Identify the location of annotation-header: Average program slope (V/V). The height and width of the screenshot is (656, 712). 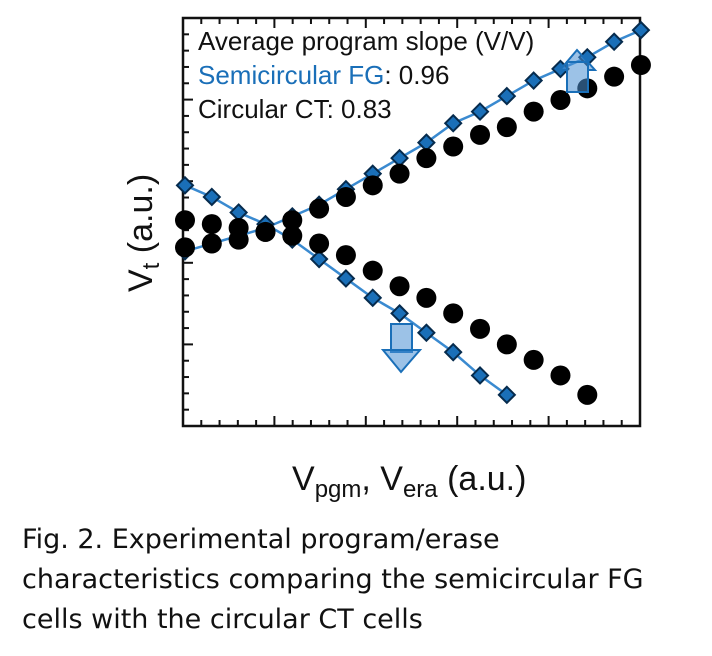
(366, 41).